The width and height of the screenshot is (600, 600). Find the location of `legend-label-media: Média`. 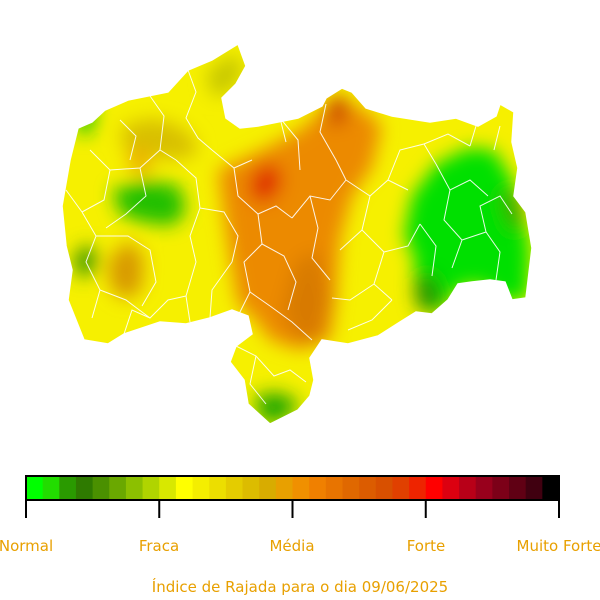

legend-label-media: Média is located at coordinates (292, 546).